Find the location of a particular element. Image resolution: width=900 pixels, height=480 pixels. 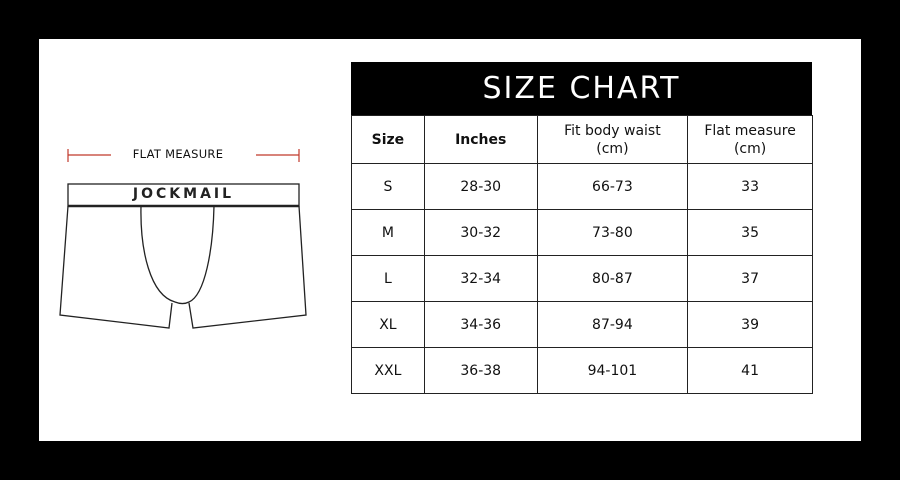

table-row: L 32-34 80-87 37 is located at coordinates (582, 278).